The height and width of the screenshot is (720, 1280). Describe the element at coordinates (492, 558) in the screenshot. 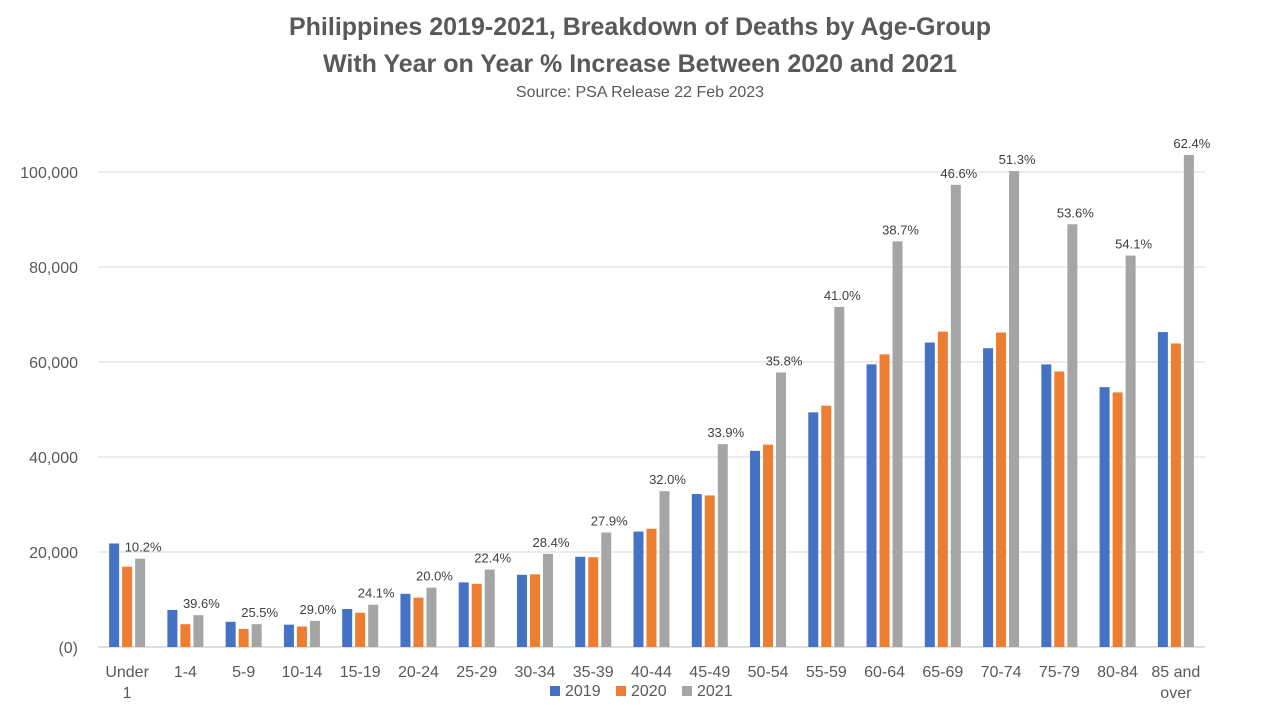

I see `data-label: 22.4%` at that location.